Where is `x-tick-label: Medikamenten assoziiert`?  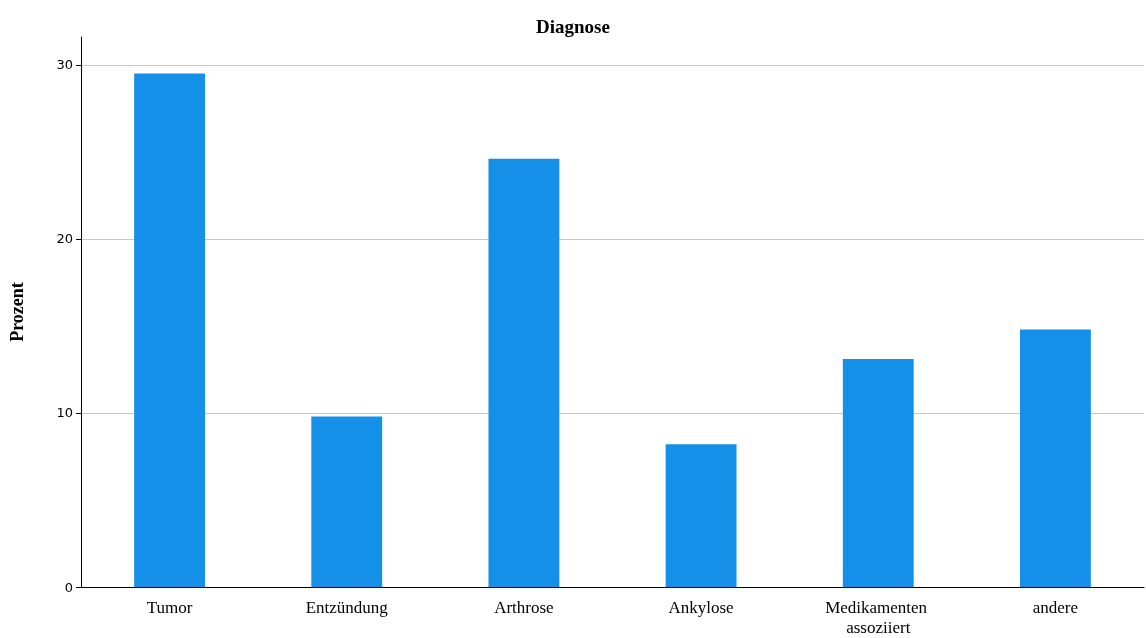 x-tick-label: Medikamenten assoziiert is located at coordinates (878, 617).